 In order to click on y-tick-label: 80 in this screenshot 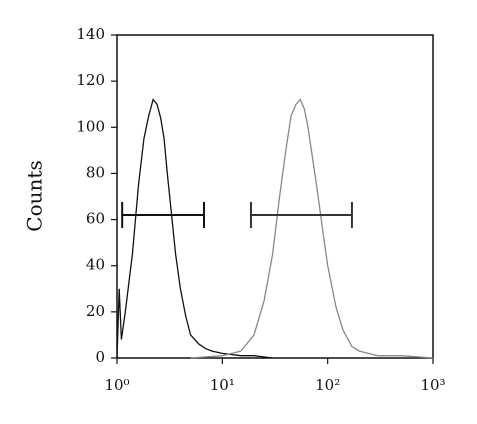, I will do `click(95, 172)`.